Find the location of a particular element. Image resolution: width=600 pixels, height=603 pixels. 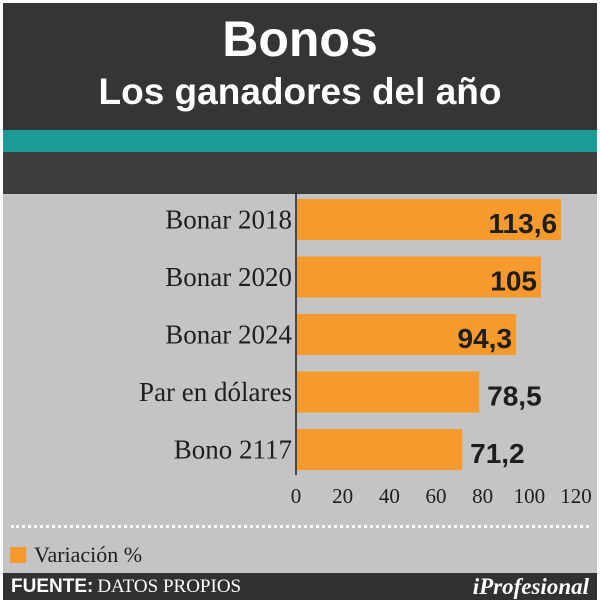

x-tick-label: 20 is located at coordinates (342, 496).